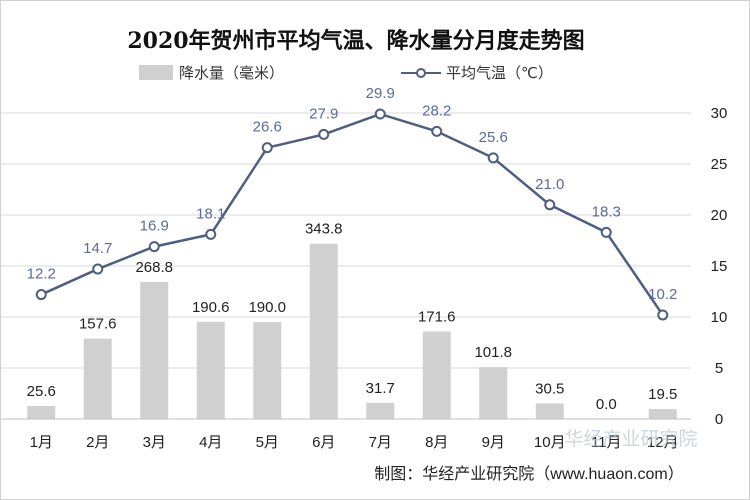 Image resolution: width=750 pixels, height=500 pixels. What do you see at coordinates (436, 442) in the screenshot?
I see `x-tick-8: 8月` at bounding box center [436, 442].